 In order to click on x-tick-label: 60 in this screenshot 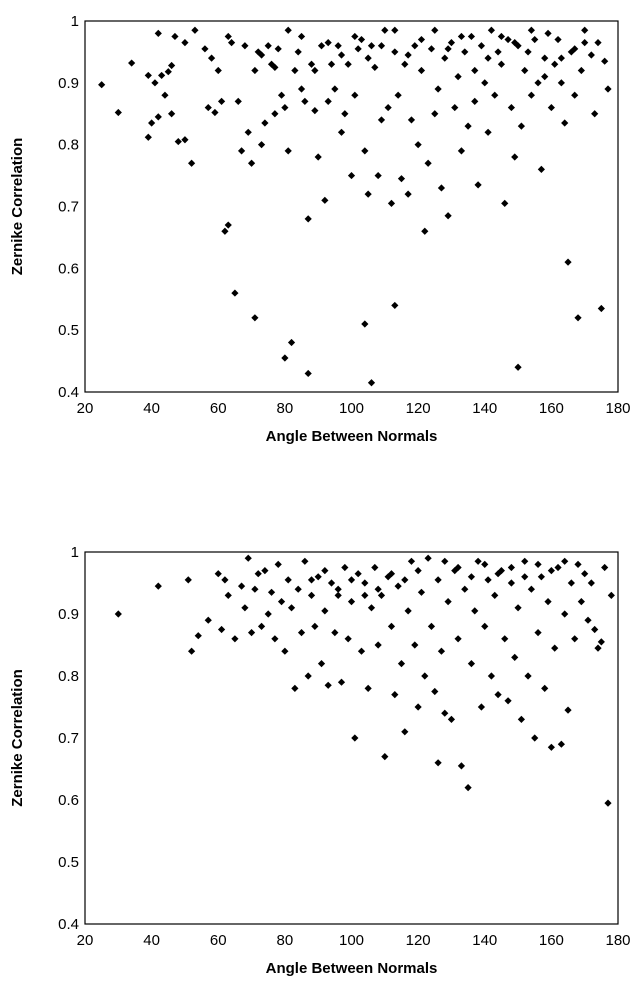, I will do `click(218, 940)`.